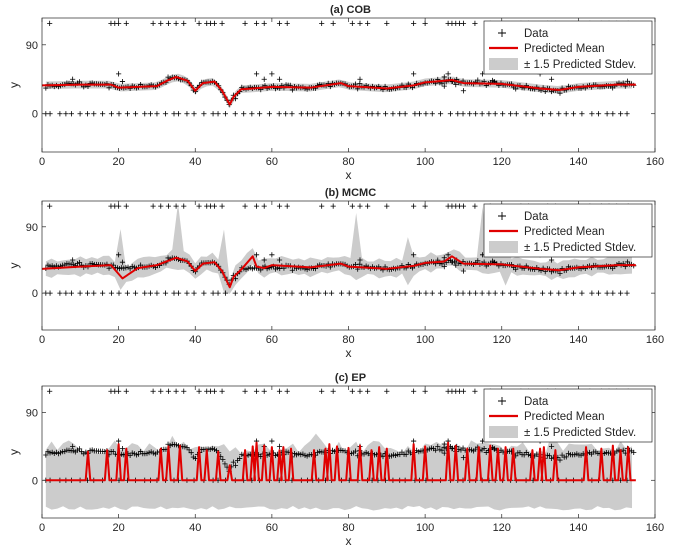 The height and width of the screenshot is (557, 676). I want to click on y-axis-label: y, so click(14, 85).